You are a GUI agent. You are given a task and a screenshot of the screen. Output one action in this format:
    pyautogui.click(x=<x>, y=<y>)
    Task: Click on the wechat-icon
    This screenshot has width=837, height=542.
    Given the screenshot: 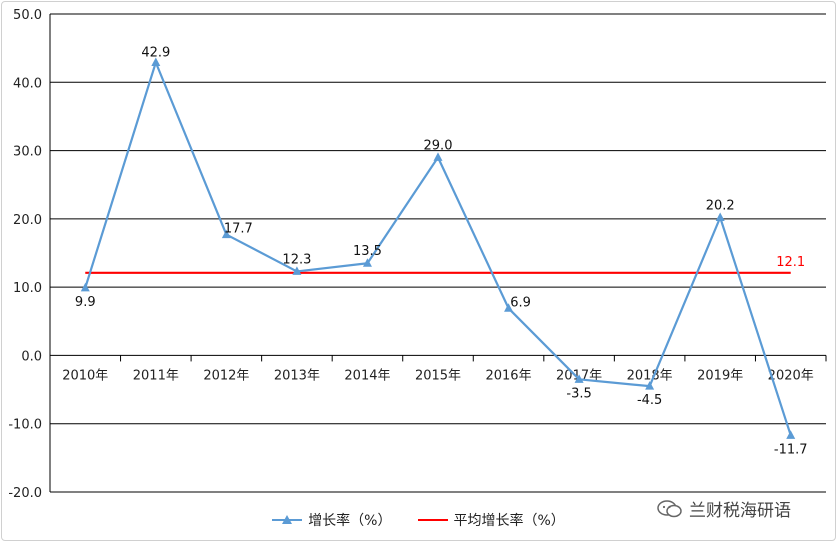 What is the action you would take?
    pyautogui.click(x=669, y=508)
    